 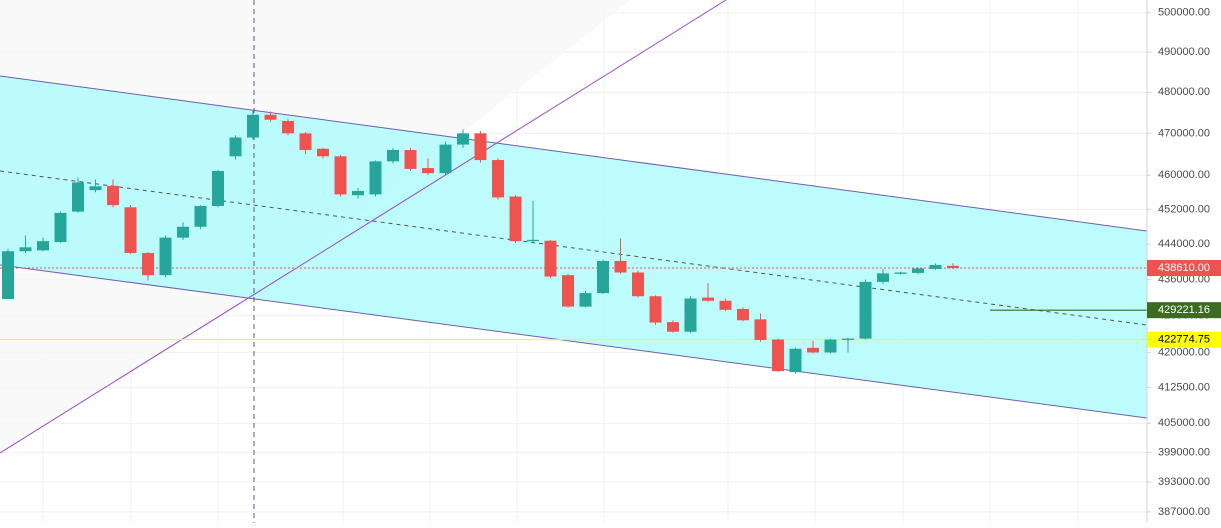 What do you see at coordinates (1184, 452) in the screenshot?
I see `y-tick-label: 399000.00` at bounding box center [1184, 452].